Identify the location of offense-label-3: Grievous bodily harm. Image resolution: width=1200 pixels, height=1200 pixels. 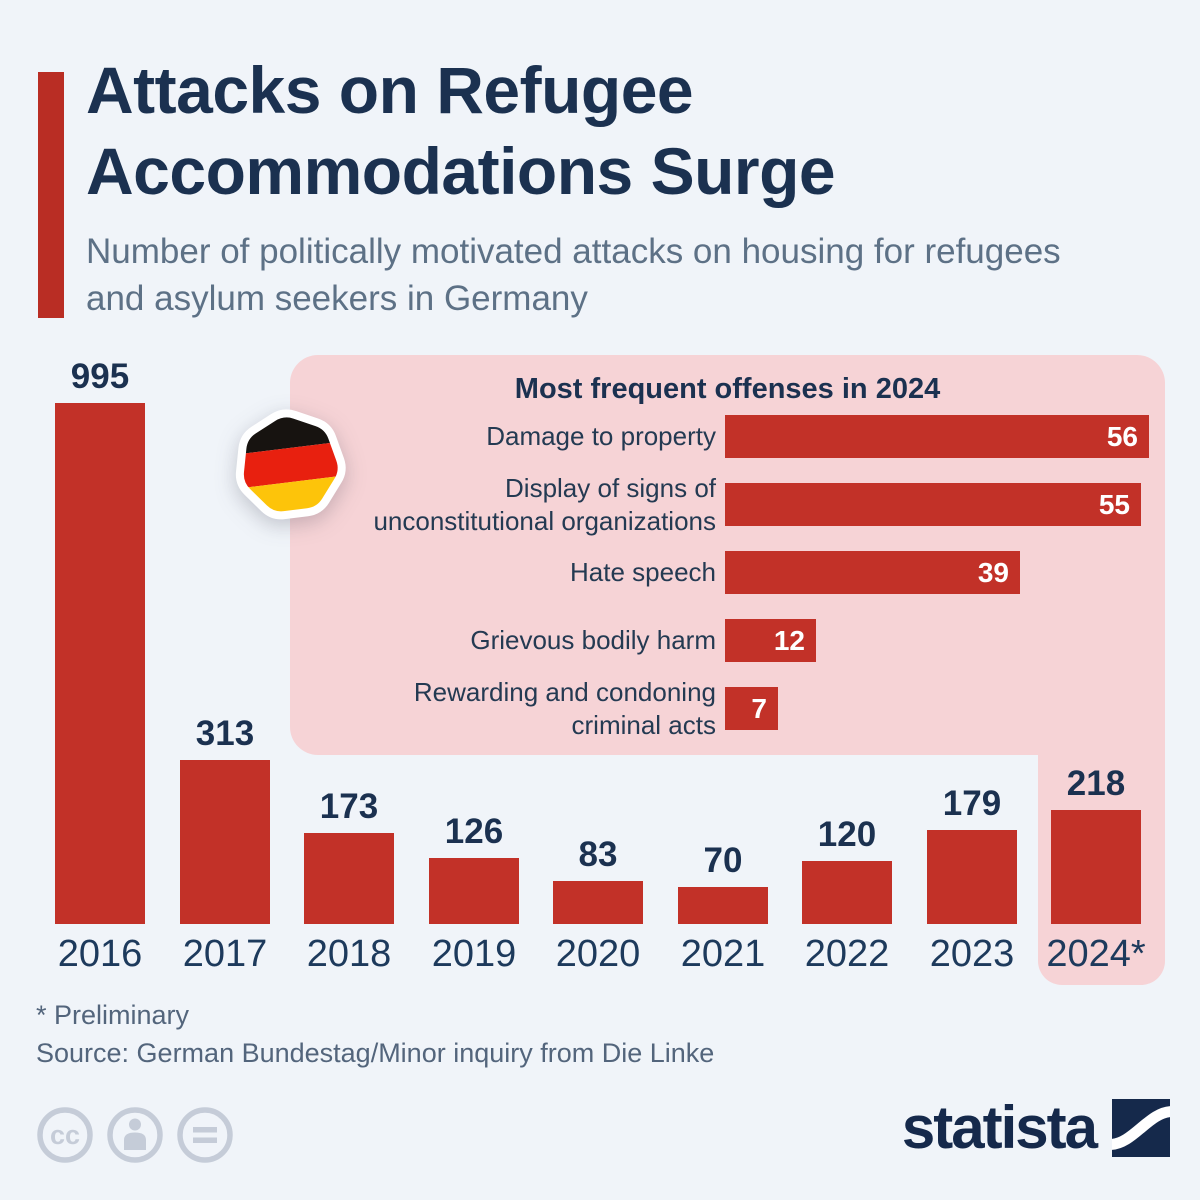
(593, 640).